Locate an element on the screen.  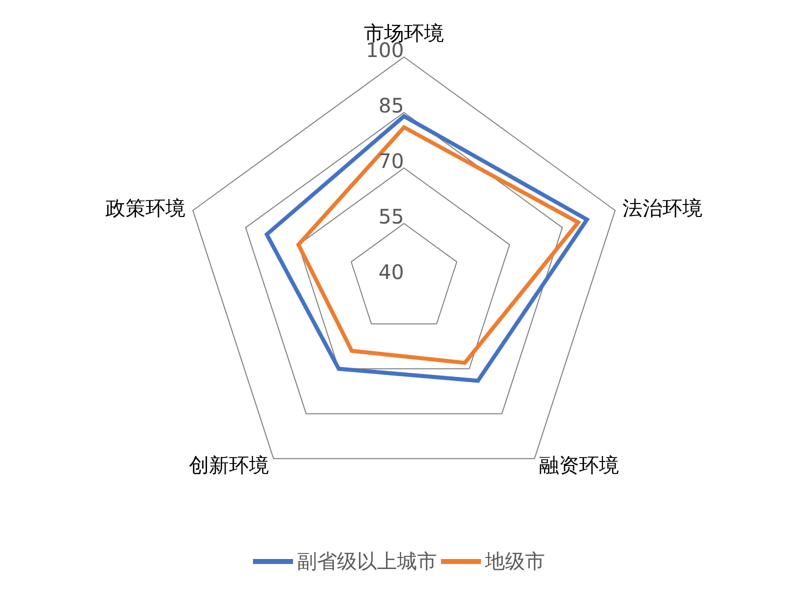
spoke-label: 创新环境 is located at coordinates (228, 465).